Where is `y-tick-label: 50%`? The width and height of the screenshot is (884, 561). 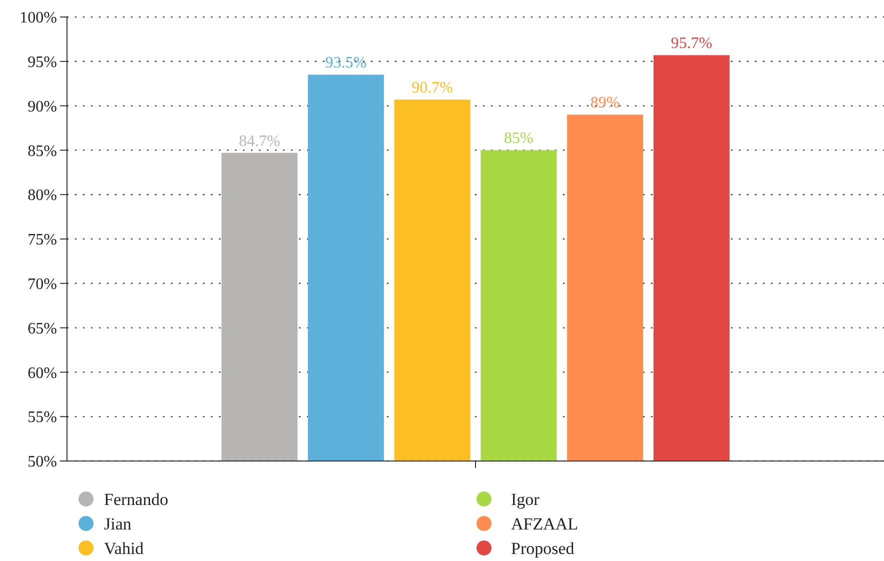
y-tick-label: 50% is located at coordinates (42, 462).